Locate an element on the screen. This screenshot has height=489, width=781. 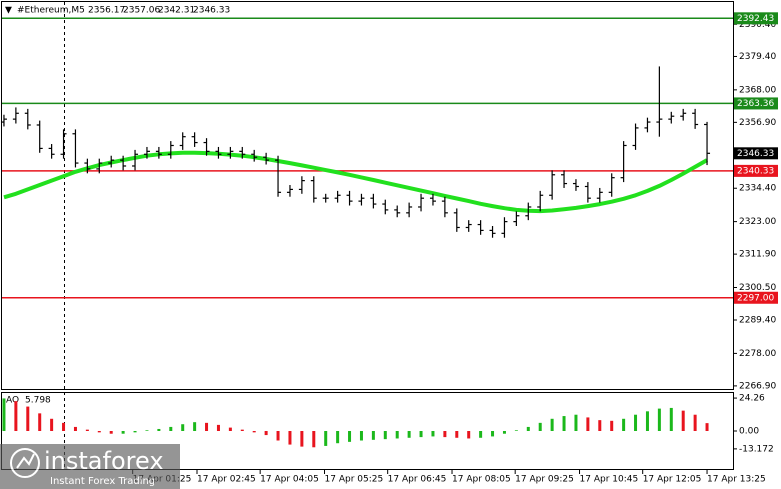
header-low: 2342.31 is located at coordinates (176, 11).